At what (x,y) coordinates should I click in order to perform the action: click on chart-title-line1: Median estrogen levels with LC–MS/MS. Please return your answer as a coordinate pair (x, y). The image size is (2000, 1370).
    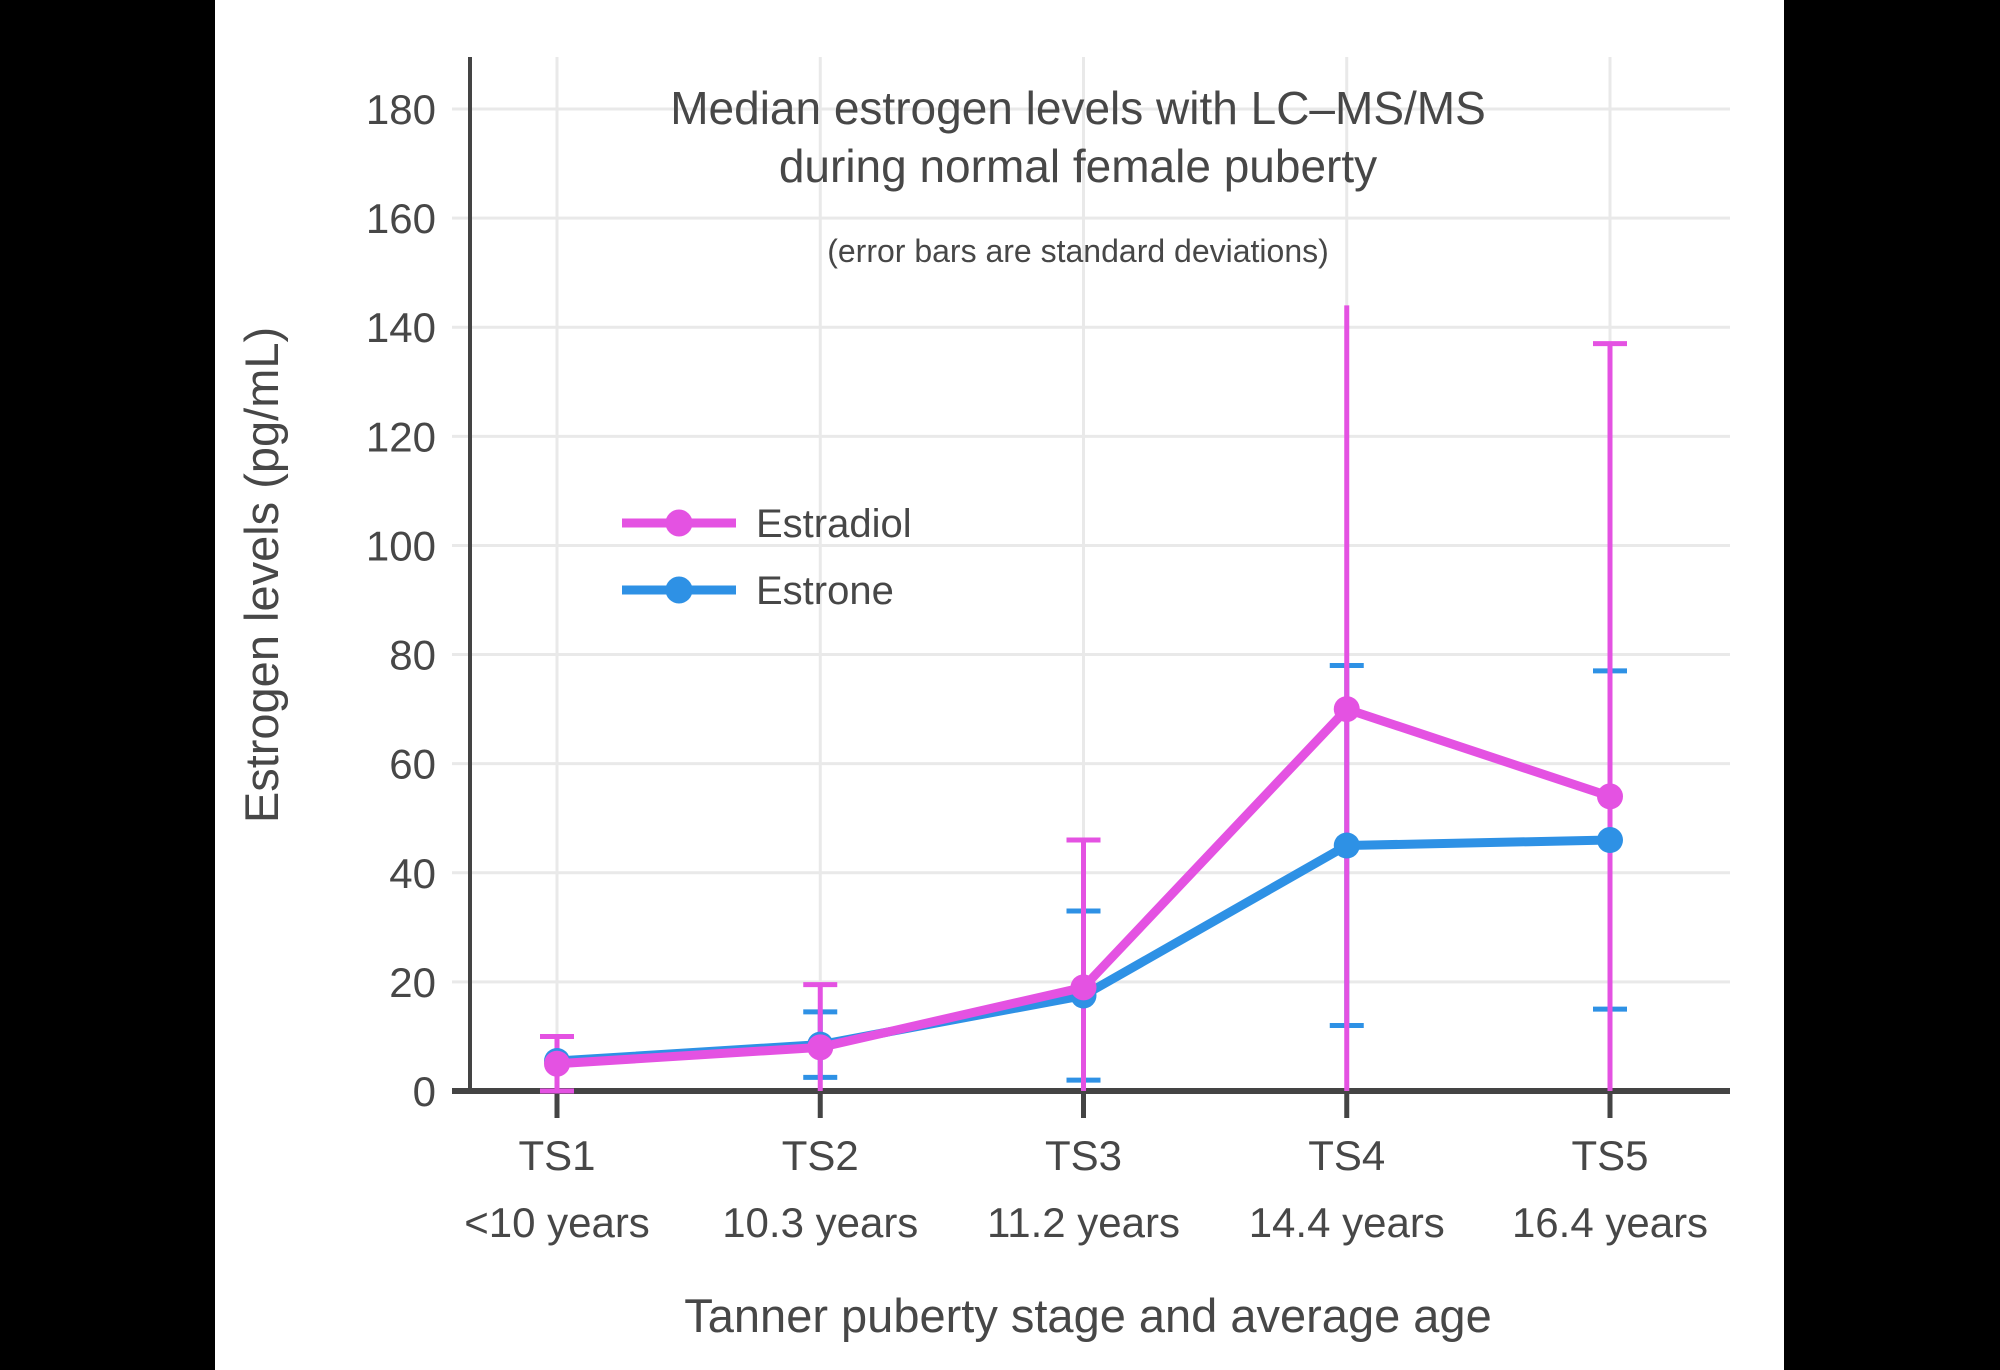
    Looking at the image, I should click on (1078, 108).